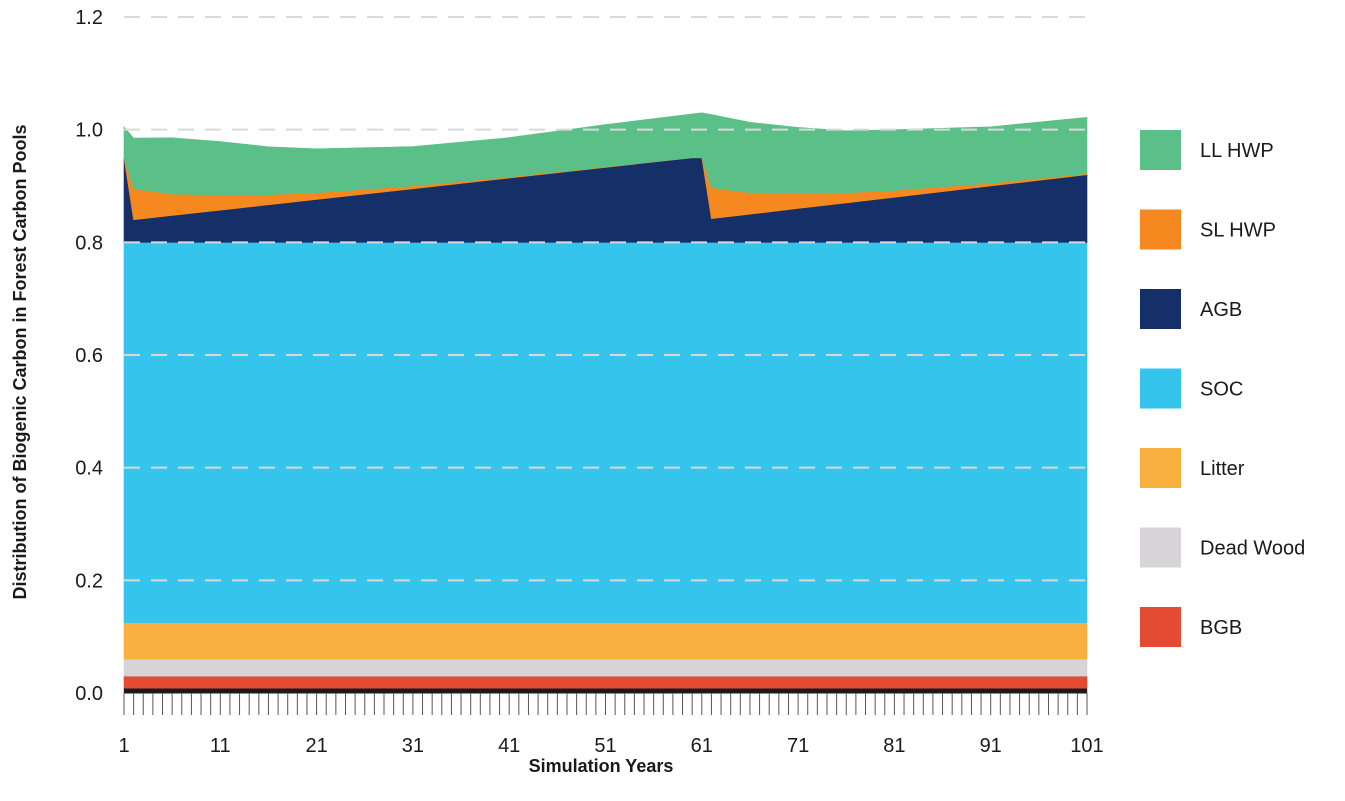  Describe the element at coordinates (89, 131) in the screenshot. I see `y-tick-label: 1.0` at that location.